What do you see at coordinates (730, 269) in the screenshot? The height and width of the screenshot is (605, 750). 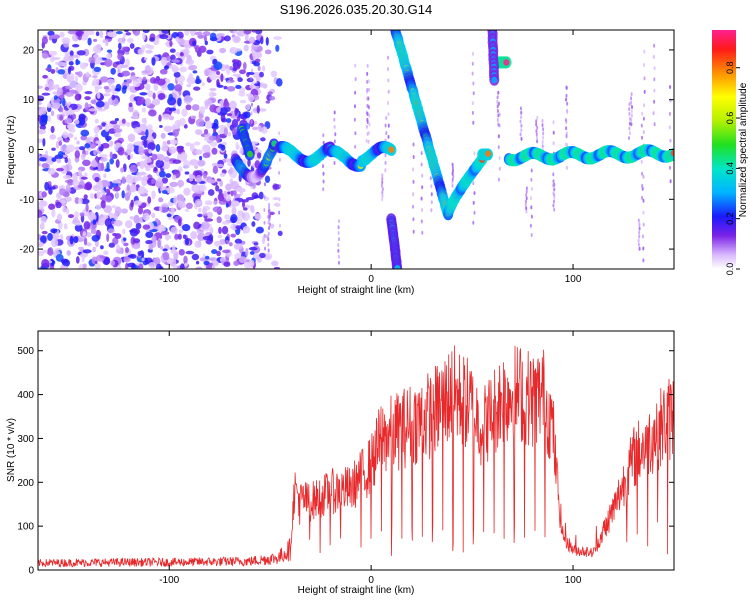 I see `colorbar-tick-label: 0.0` at bounding box center [730, 269].